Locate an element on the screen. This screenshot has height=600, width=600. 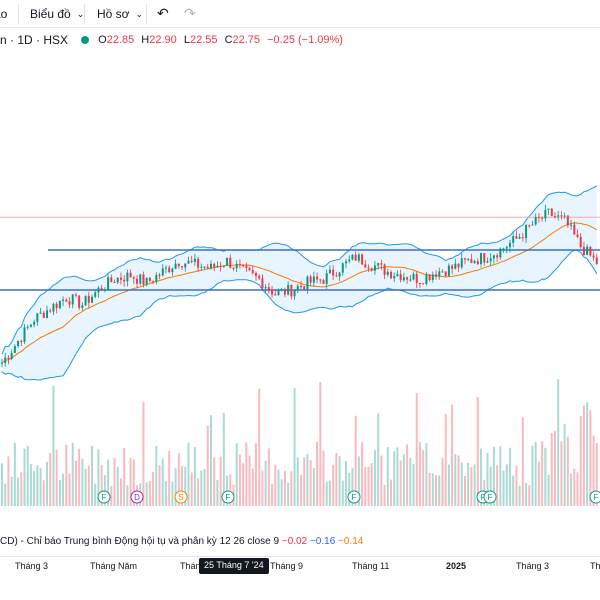
tab-partial: ảo is located at coordinates (4, 14).